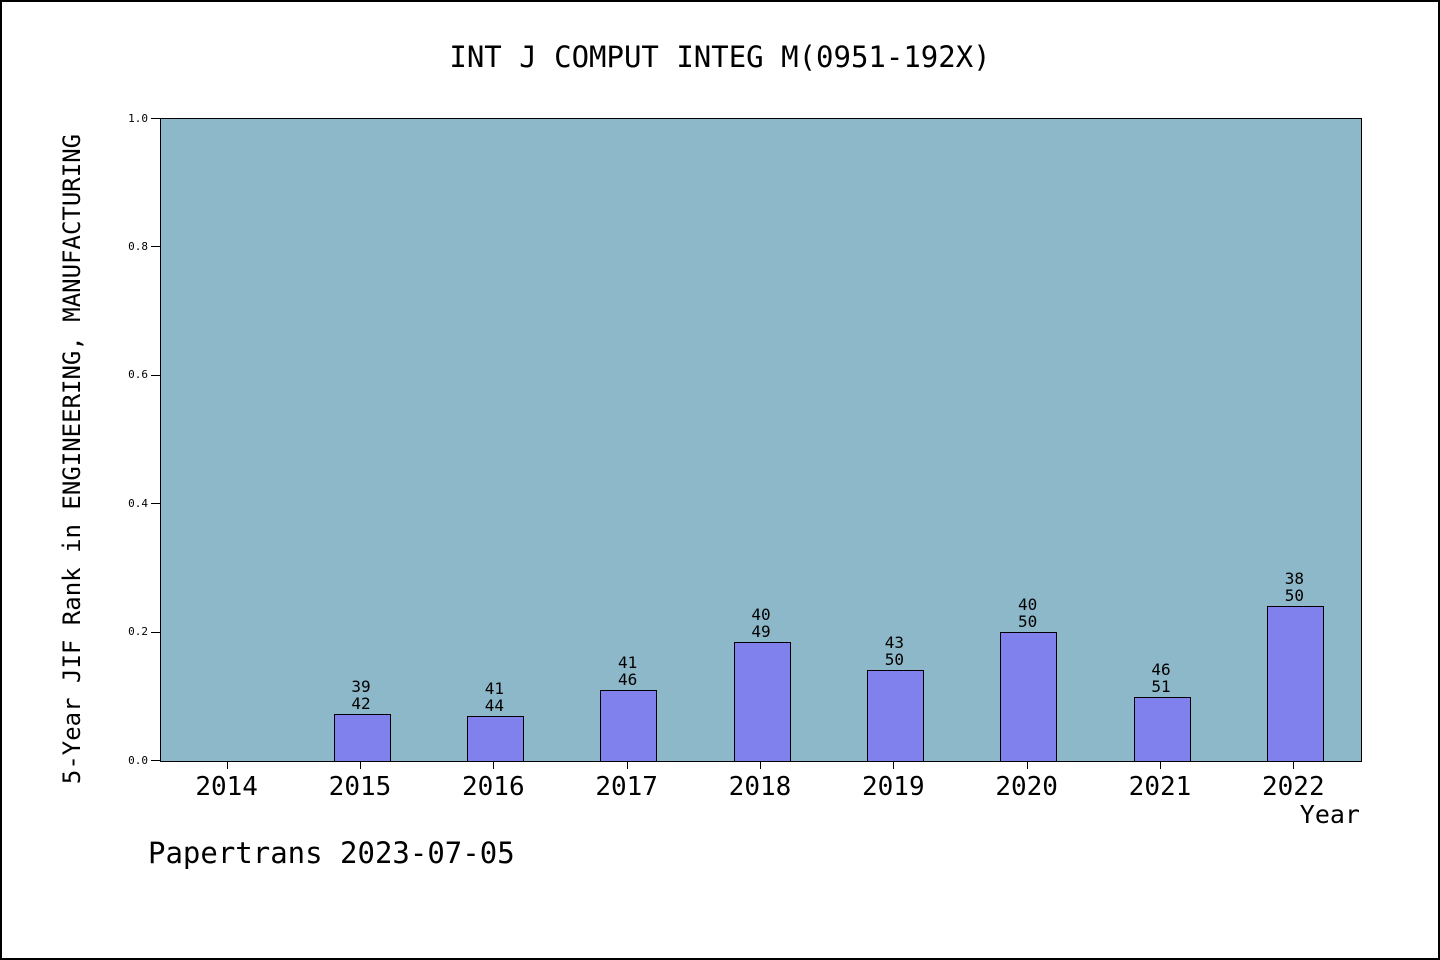 The width and height of the screenshot is (1440, 960). Describe the element at coordinates (1294, 578) in the screenshot. I see `bar-rank-value: 38` at that location.